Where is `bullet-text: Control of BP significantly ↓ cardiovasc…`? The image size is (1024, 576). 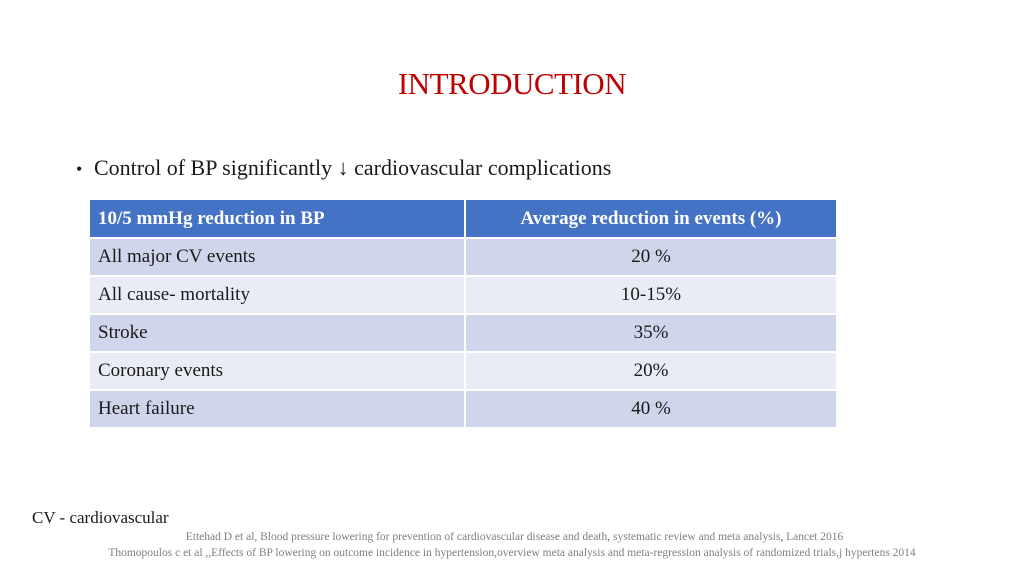
bullet-text: Control of BP significantly ↓ cardiovasc… is located at coordinates (353, 167).